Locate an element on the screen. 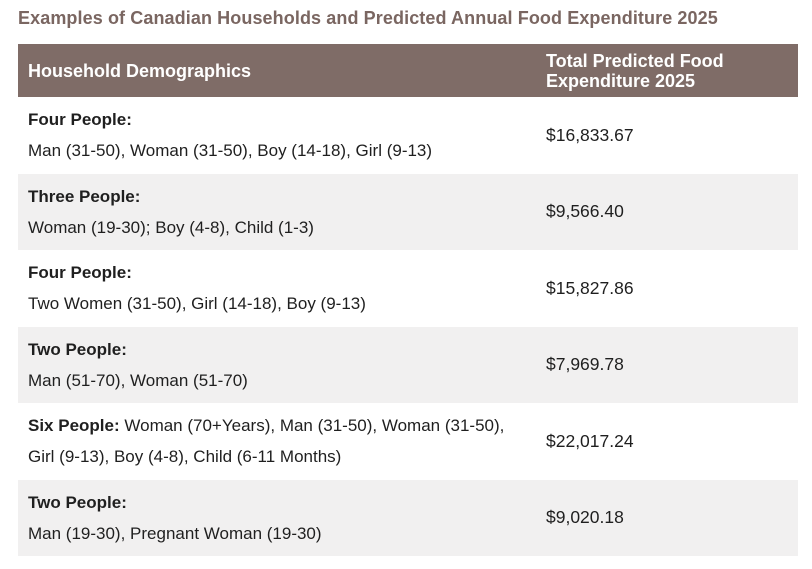  header-expenditure-line1: Total Predicted Food is located at coordinates (635, 60).